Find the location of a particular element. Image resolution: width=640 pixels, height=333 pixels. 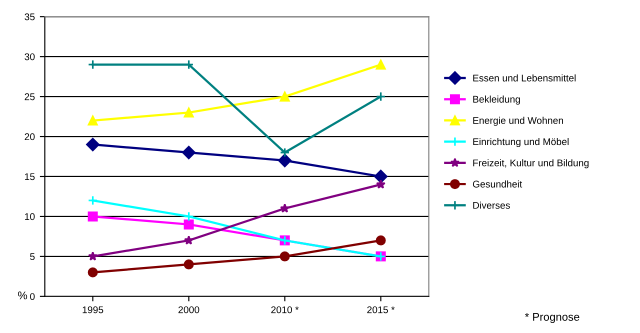

legend-label: Energie und Wohnen is located at coordinates (518, 121).